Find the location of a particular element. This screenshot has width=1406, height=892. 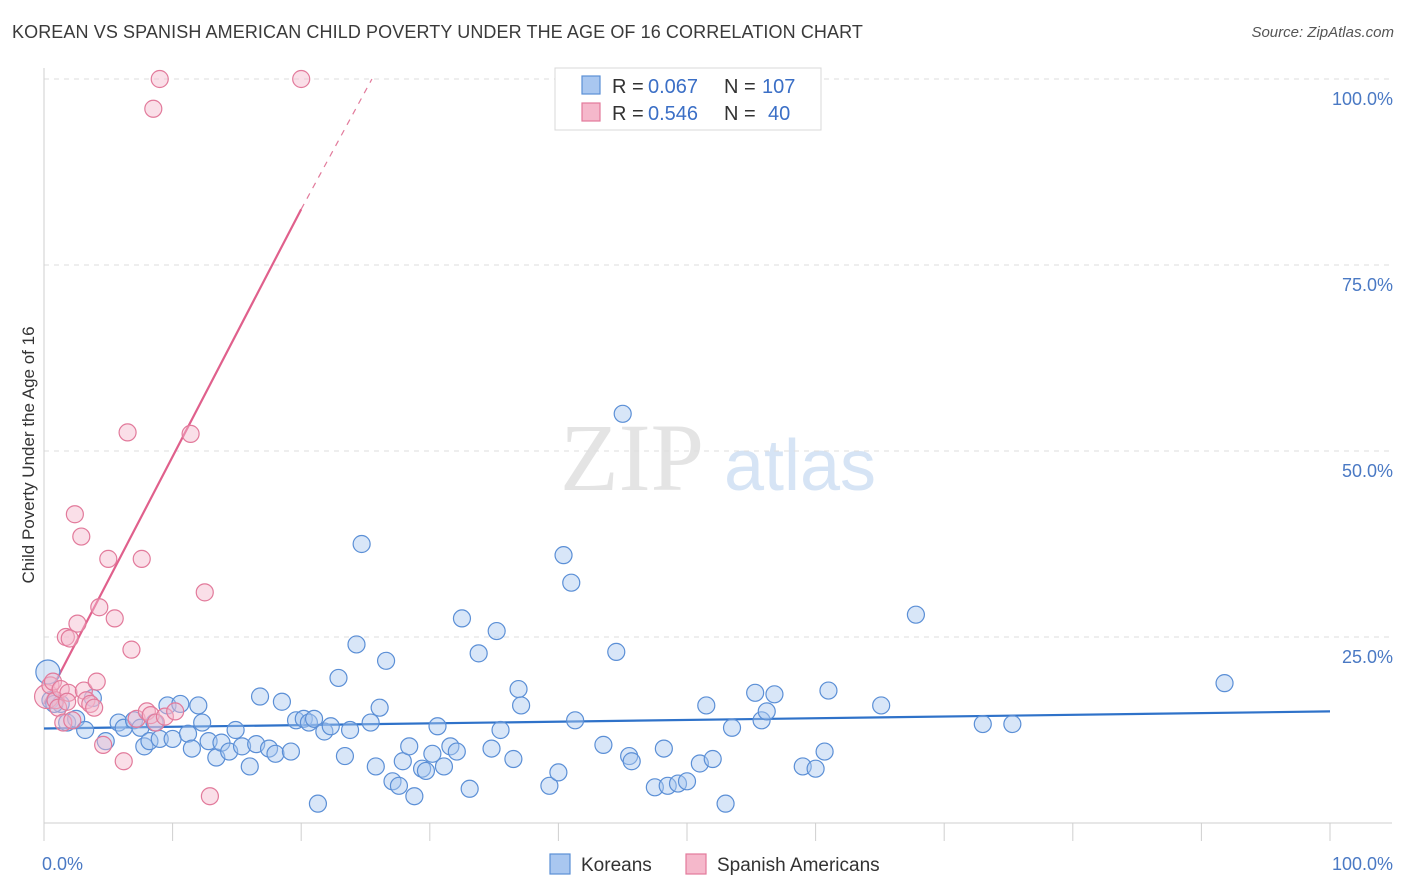

spanish-trend-line is located at coordinates (173, 456).